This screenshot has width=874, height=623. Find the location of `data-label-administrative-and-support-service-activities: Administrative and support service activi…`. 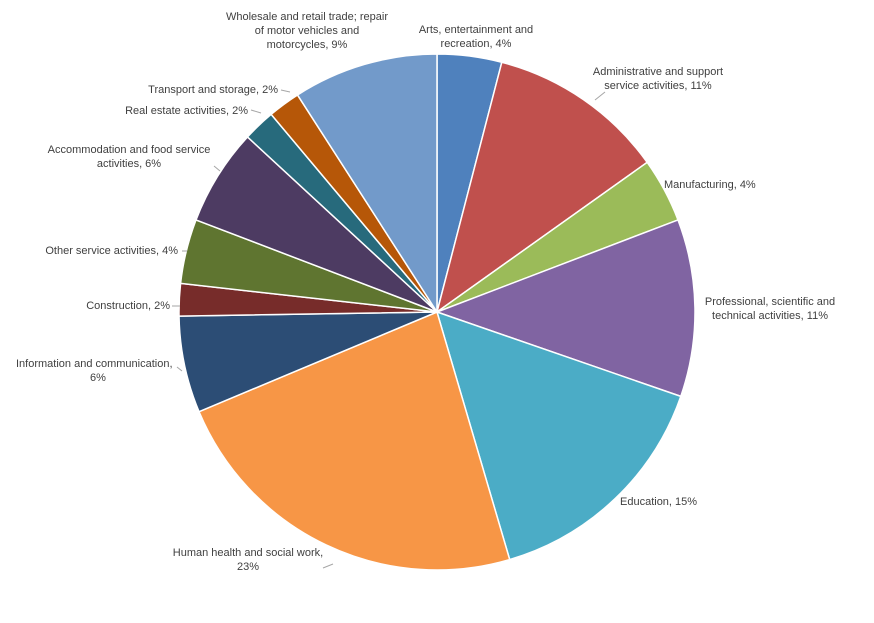

data-label-administrative-and-support-service-activities: Administrative and support service activi… is located at coordinates (658, 79).